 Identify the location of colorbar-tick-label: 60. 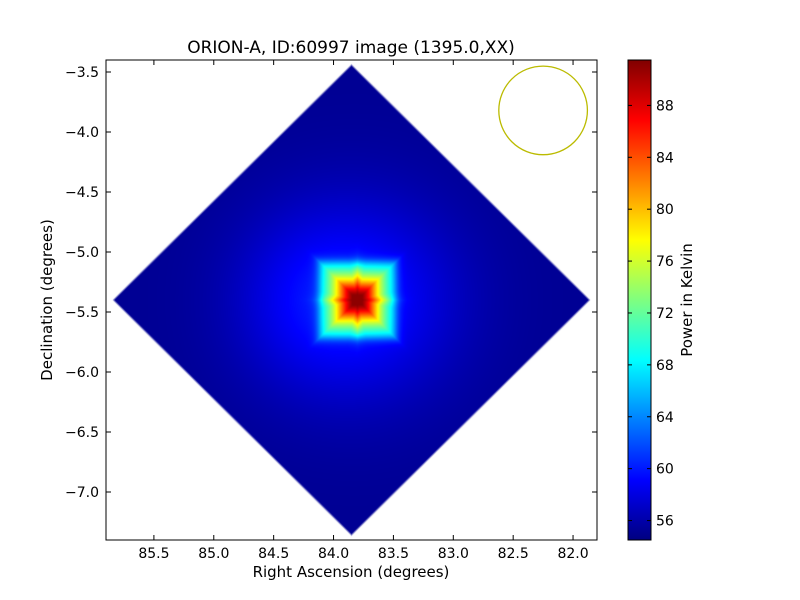
(665, 470).